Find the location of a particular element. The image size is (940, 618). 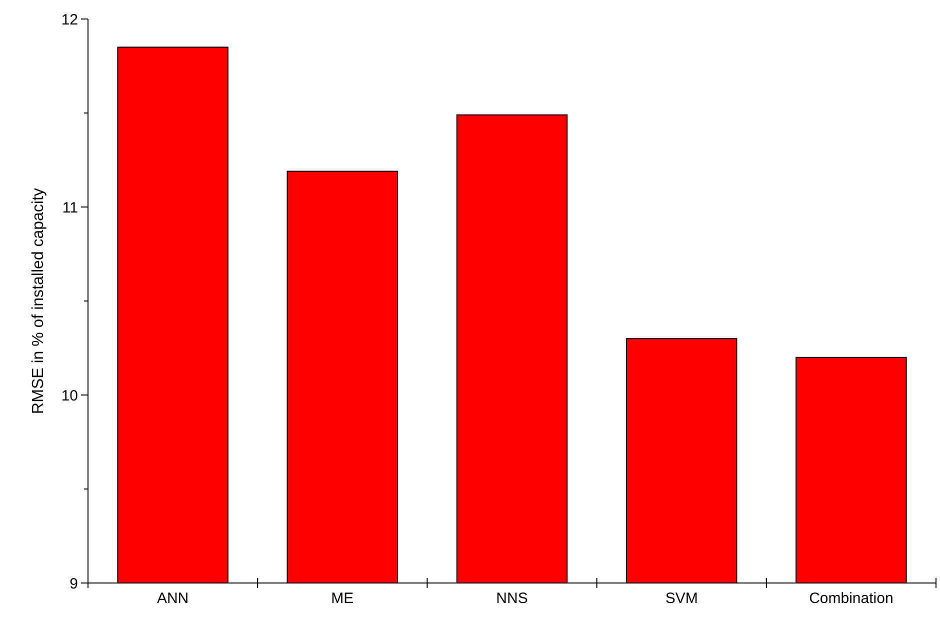

y-tick-label: 10 is located at coordinates (69, 395).